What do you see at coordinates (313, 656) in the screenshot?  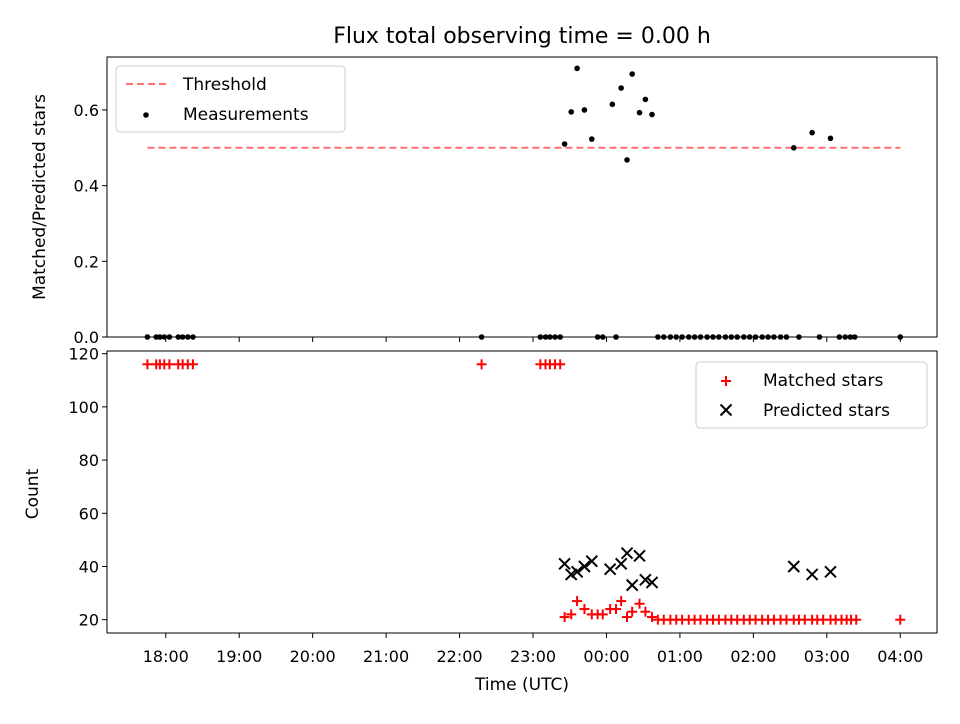 I see `x-tick-label: 20:00` at bounding box center [313, 656].